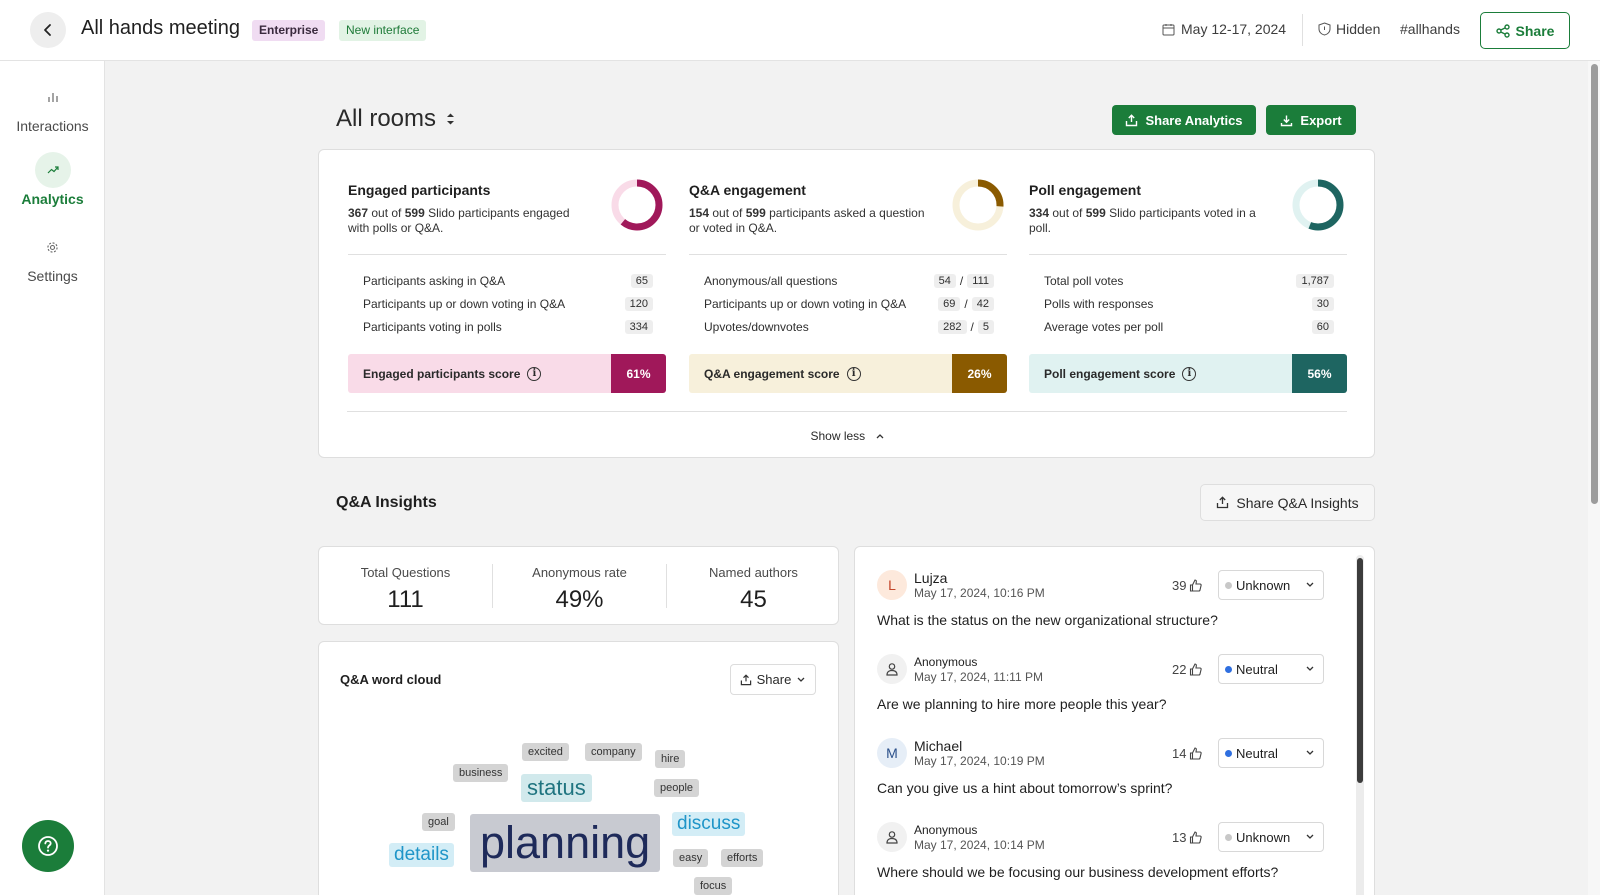 This screenshot has width=1600, height=895. I want to click on word-cloud-word: company, so click(613, 752).